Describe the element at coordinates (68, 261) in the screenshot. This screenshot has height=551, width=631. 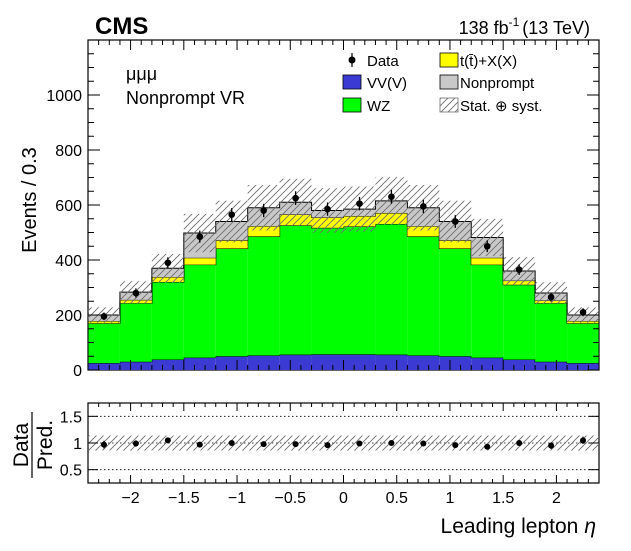
I see `y-tick-label-2: 400` at that location.